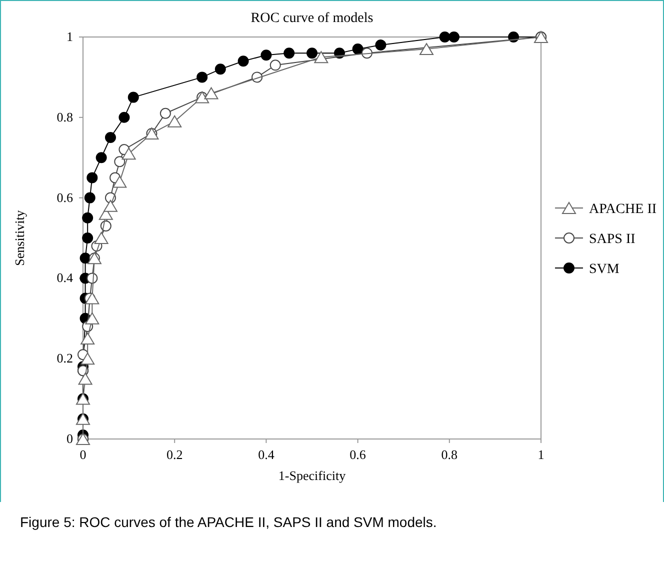  What do you see at coordinates (69, 438) in the screenshot?
I see `y-tick-label: 0` at bounding box center [69, 438].